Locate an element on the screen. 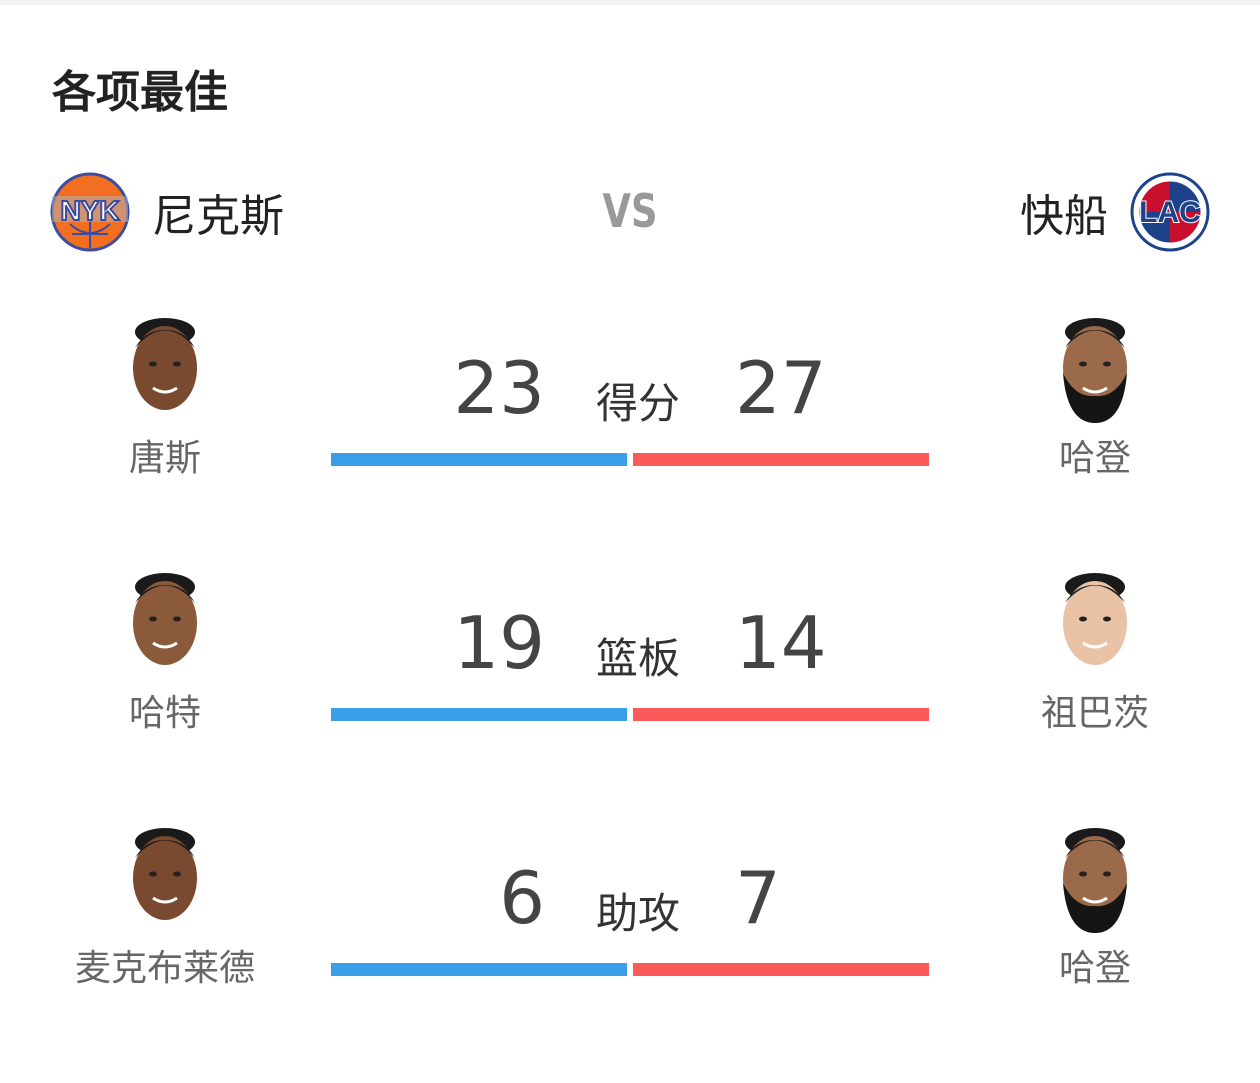 The height and width of the screenshot is (1083, 1260). top-divider is located at coordinates (630, 2).